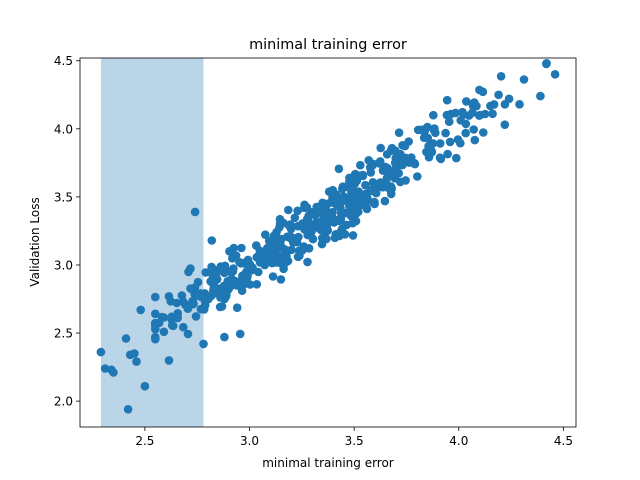 Image resolution: width=640 pixels, height=480 pixels. What do you see at coordinates (249, 441) in the screenshot?
I see `x-tick-label: 3.0` at bounding box center [249, 441].